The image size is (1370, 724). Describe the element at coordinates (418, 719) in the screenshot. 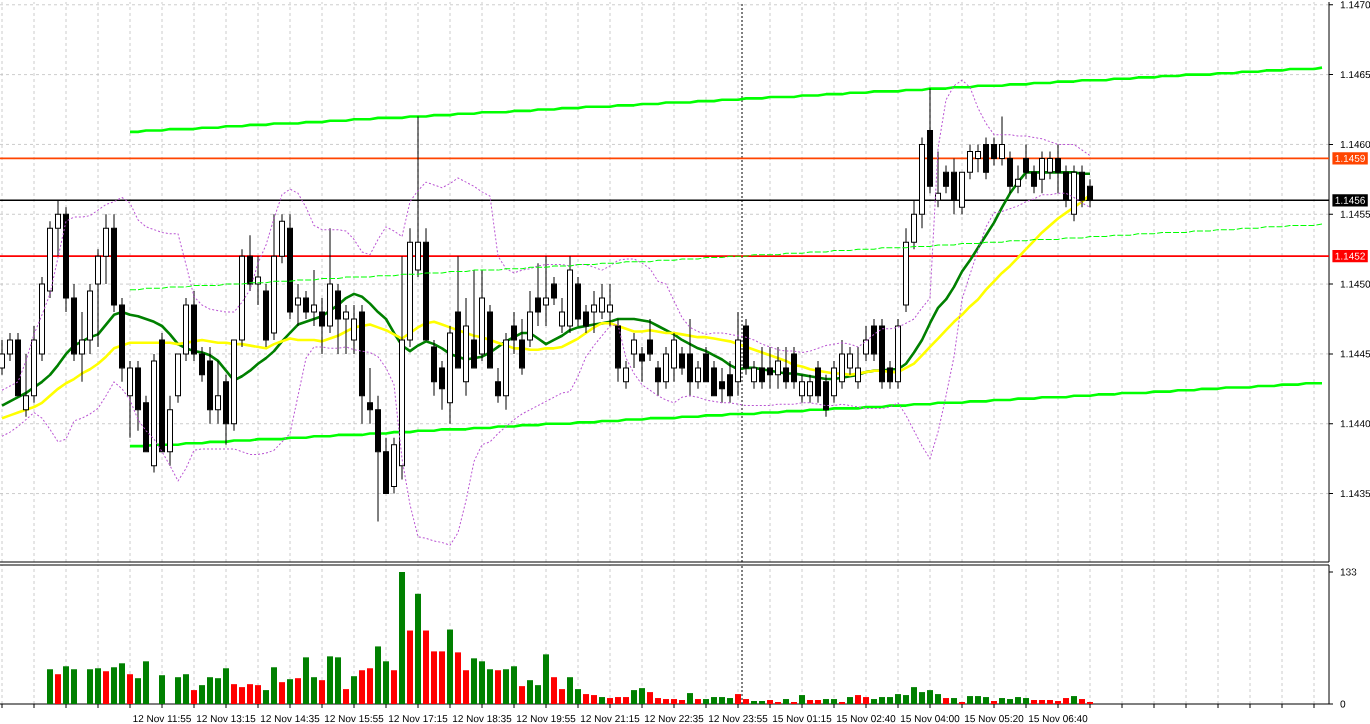

I see `x-tick-label: 12 Nov 17:15` at that location.